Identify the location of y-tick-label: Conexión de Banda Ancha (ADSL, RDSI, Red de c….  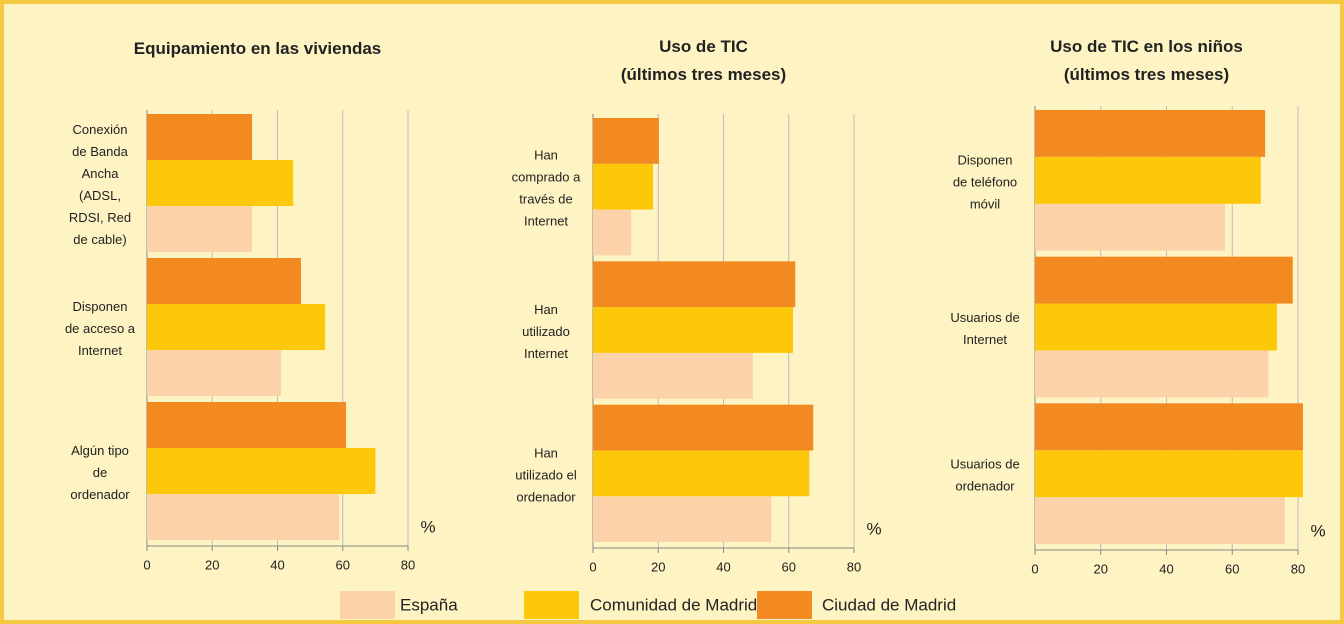
(100, 184).